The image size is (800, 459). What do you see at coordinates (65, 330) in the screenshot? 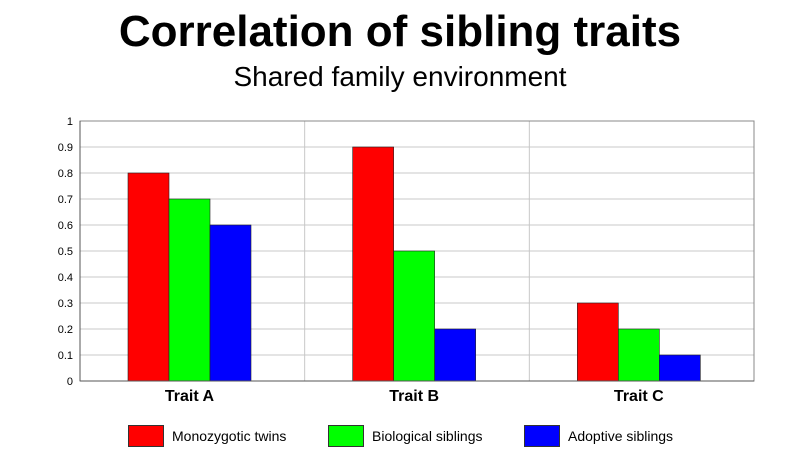
I see `y-tick-label: 0.2` at bounding box center [65, 330].